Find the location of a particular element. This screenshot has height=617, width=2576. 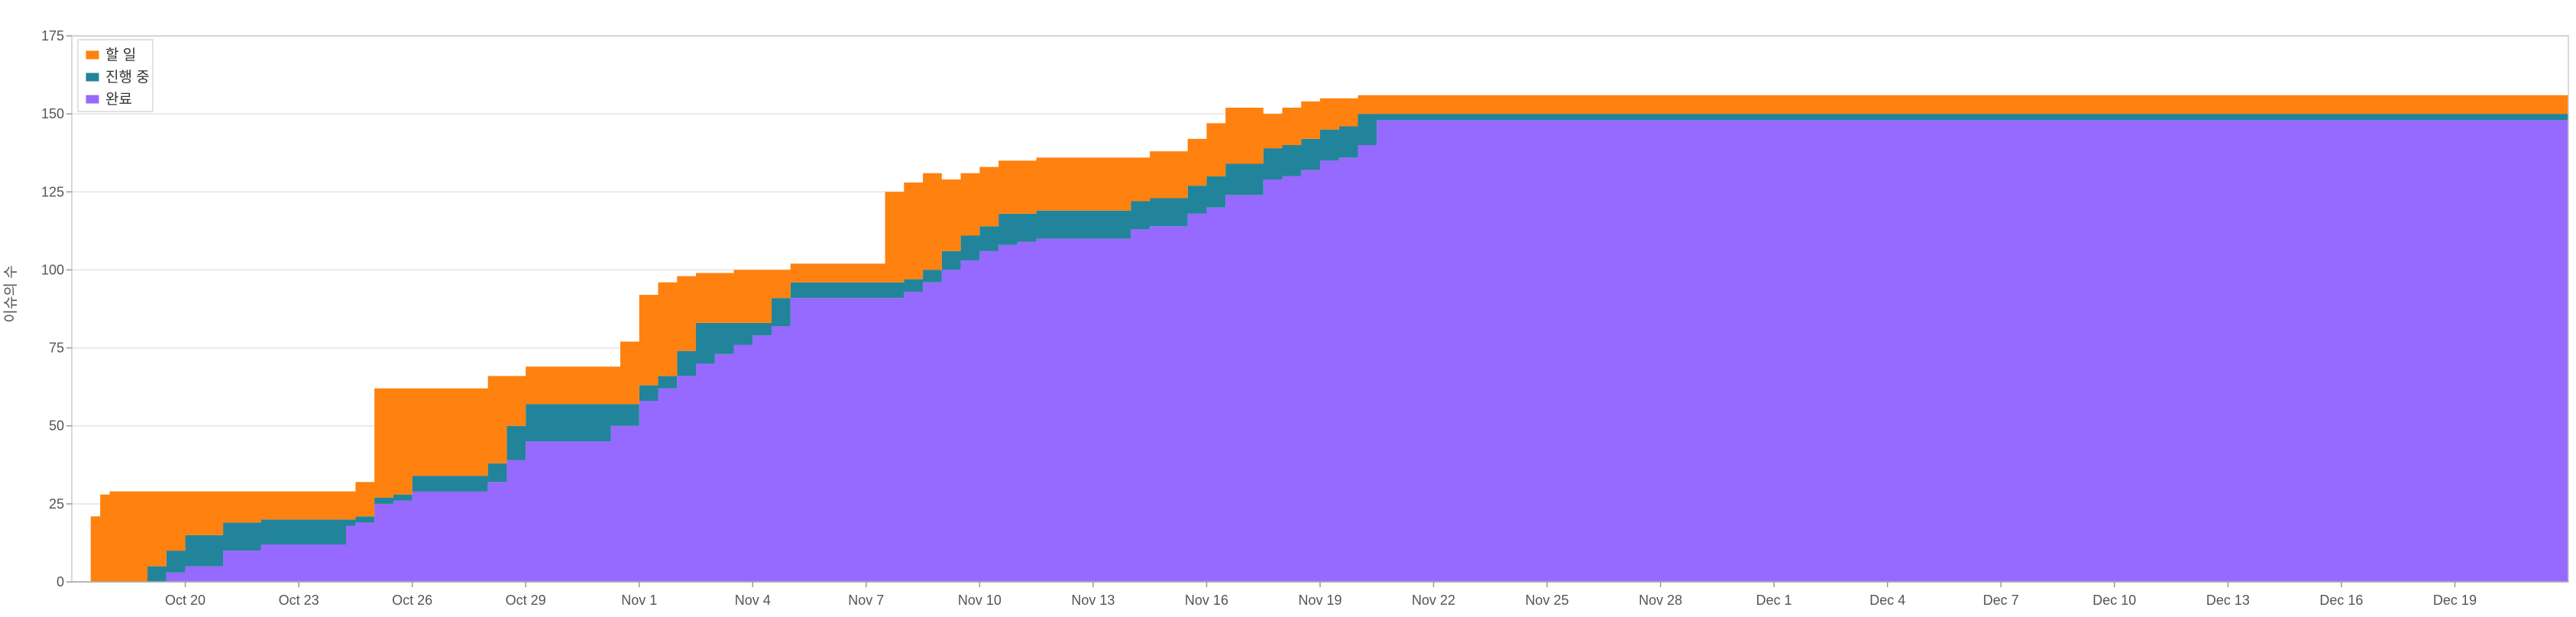

y-tick-label: 25 is located at coordinates (56, 504).